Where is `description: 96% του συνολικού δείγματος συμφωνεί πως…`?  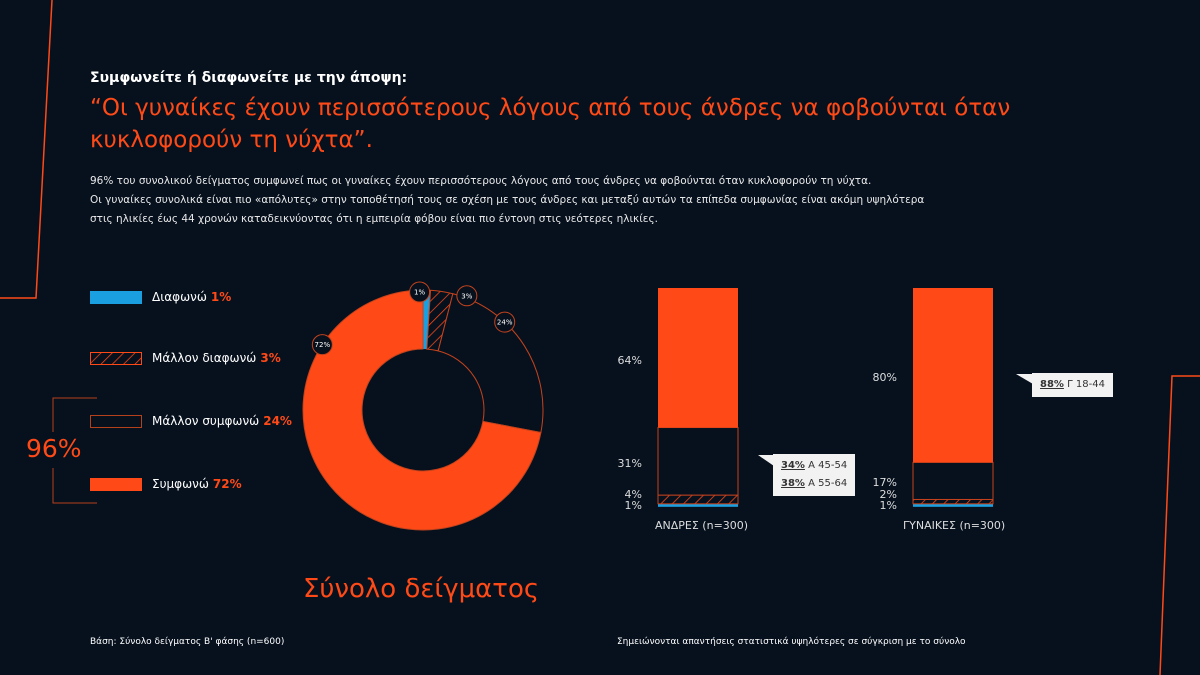 description: 96% του συνολικού δείγματος συμφωνεί πως… is located at coordinates (590, 200).